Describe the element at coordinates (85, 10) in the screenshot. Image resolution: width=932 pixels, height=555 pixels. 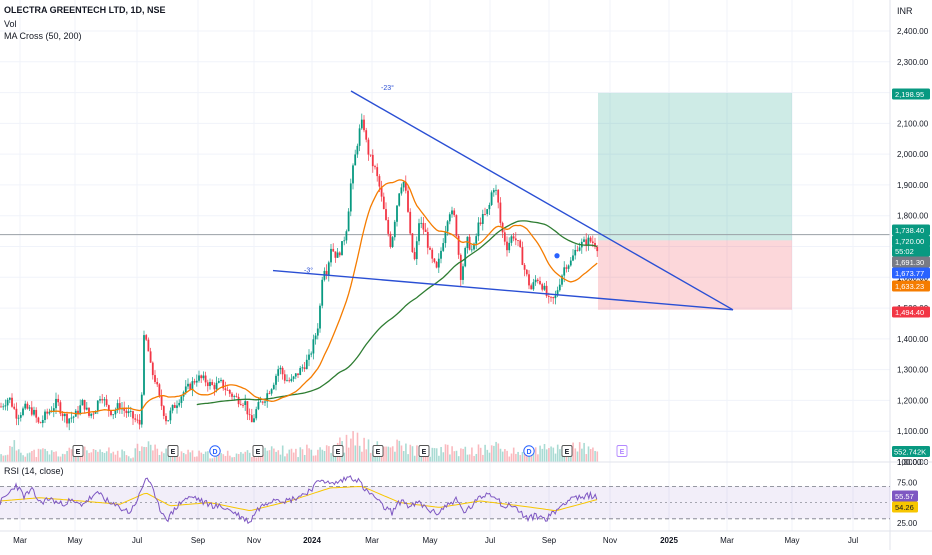
I see `symbol-title: OLECTRA GREENTECH LTD, 1D, NSE` at that location.